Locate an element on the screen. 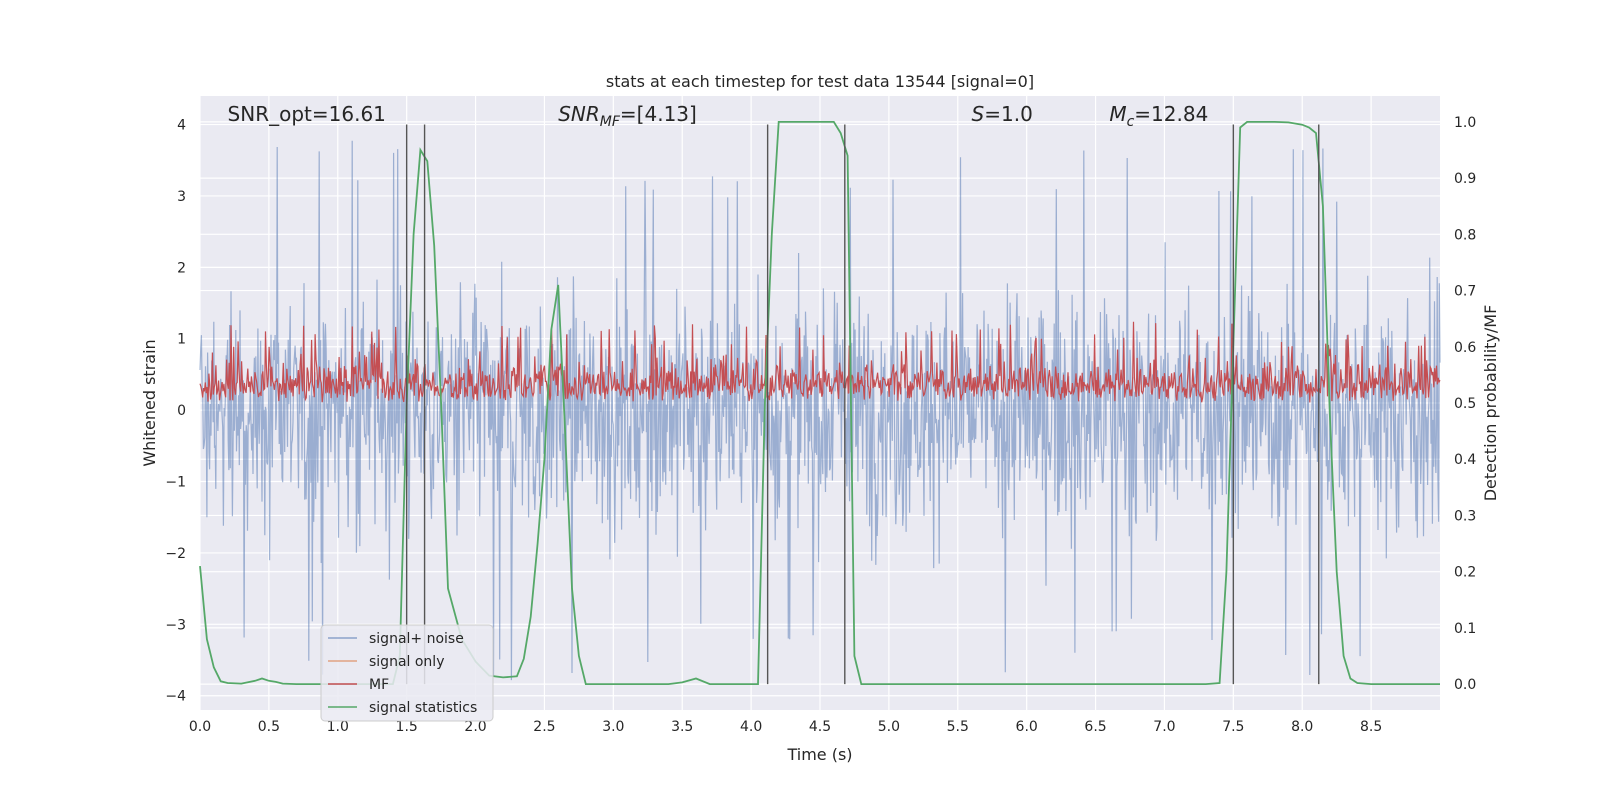 The image size is (1600, 800). y-right-tick-label: 0.3 is located at coordinates (1465, 516).